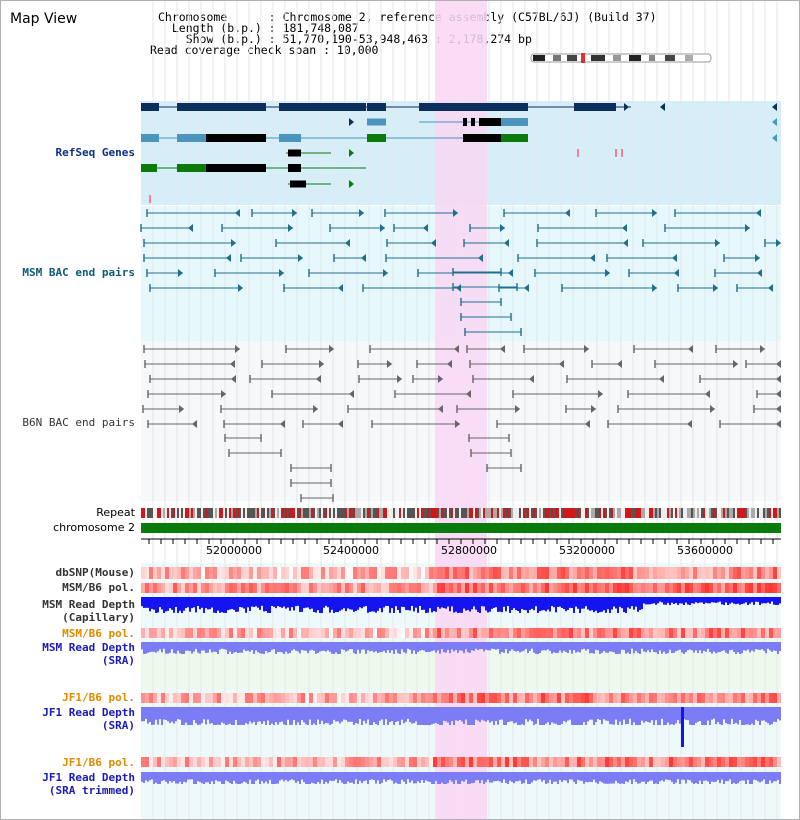 The height and width of the screenshot is (820, 800). Describe the element at coordinates (461, 541) in the screenshot. I see `position-axis` at that location.